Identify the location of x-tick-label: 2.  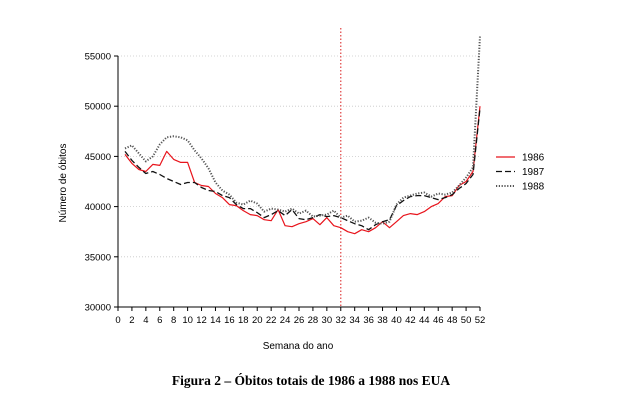
(131, 320).